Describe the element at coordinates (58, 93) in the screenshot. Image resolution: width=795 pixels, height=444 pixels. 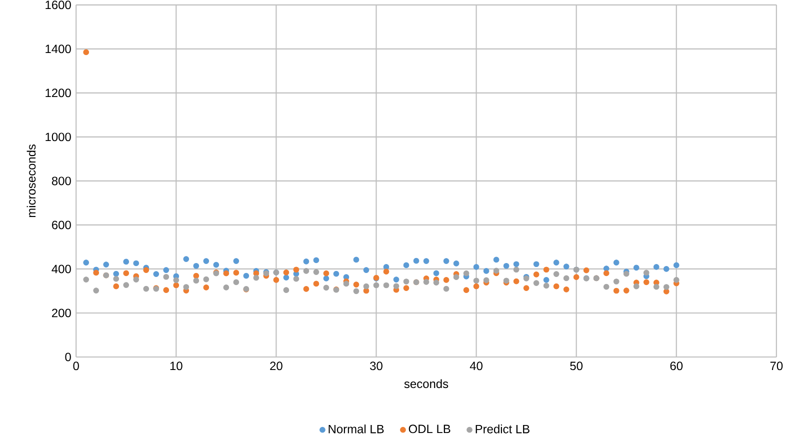
I see `y-tick-label: 1200` at that location.